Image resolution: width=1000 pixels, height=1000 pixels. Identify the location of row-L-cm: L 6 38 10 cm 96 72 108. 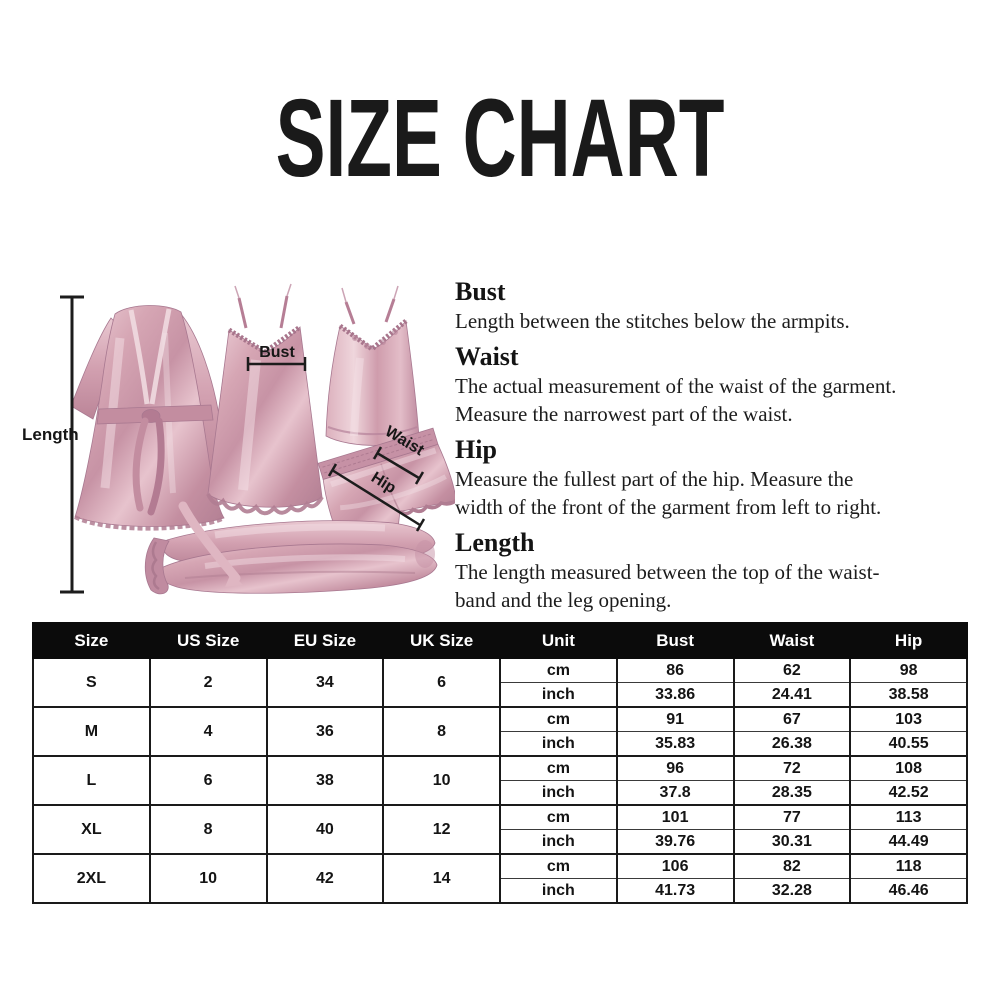
(500, 780).